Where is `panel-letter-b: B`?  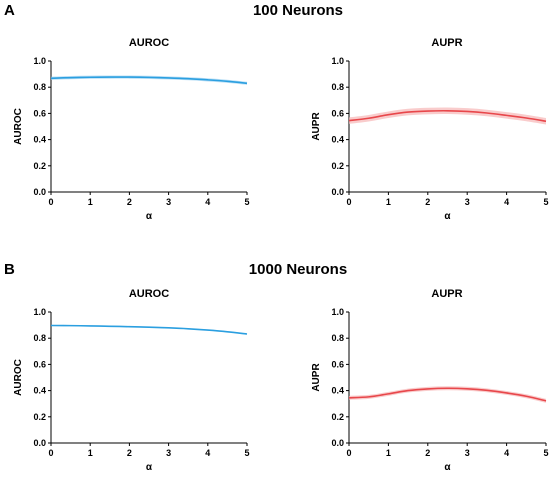
panel-letter-b: B is located at coordinates (9, 269).